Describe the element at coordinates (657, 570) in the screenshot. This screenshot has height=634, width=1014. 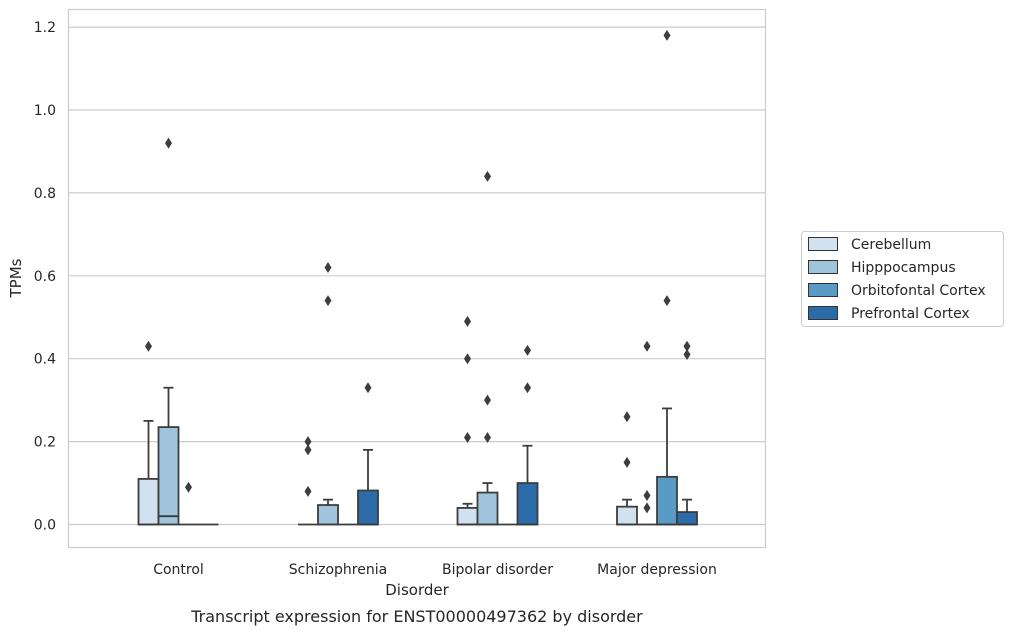
I see `x-tick-label-major-depression: Major depression` at that location.